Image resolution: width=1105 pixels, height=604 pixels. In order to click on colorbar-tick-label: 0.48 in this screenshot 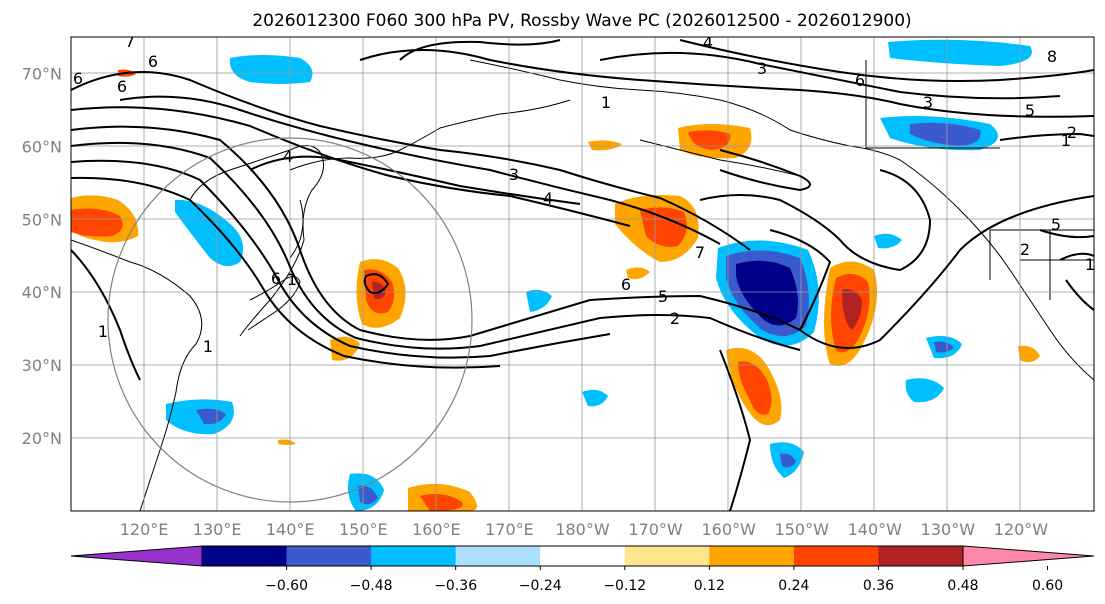, I will do `click(962, 586)`.